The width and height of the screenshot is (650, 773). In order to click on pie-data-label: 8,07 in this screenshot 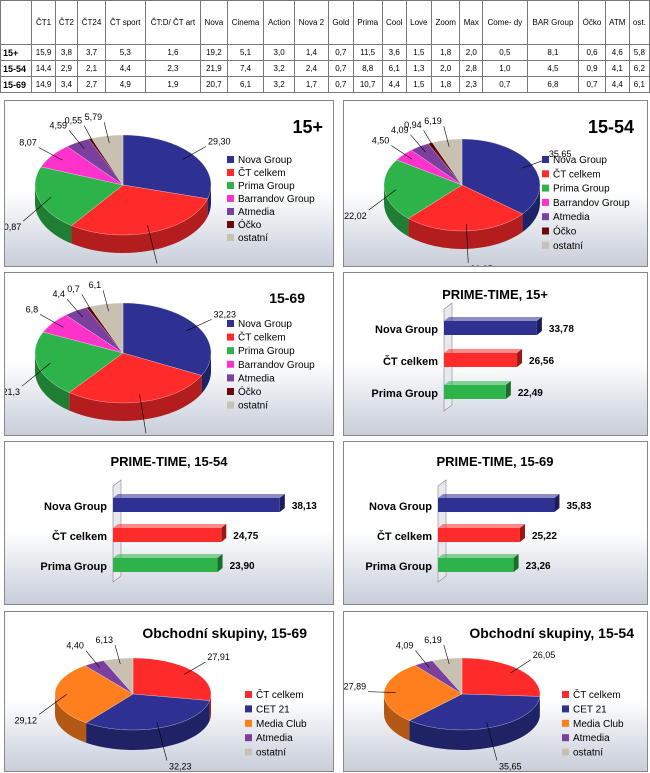, I will do `click(28, 142)`.